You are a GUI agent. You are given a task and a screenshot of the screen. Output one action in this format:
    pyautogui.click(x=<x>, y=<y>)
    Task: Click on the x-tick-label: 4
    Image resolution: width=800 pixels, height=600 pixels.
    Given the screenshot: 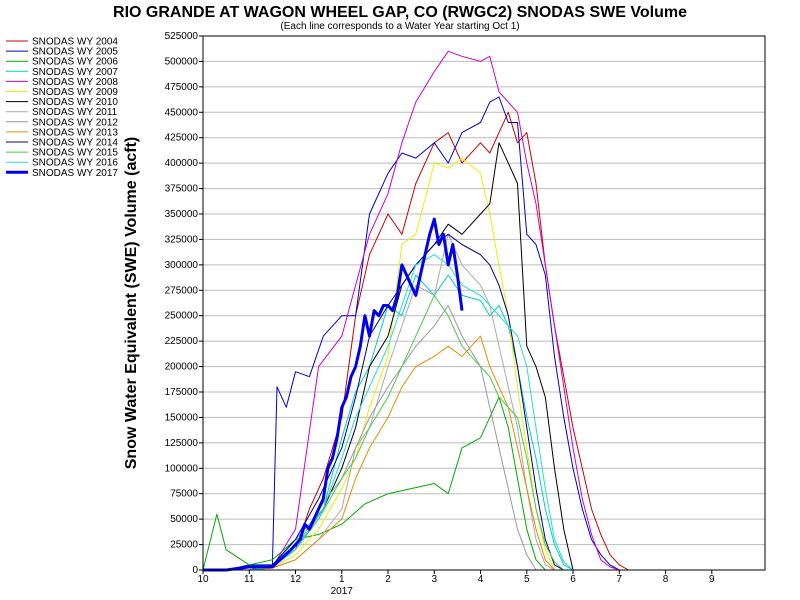 What is the action you would take?
    pyautogui.click(x=481, y=579)
    